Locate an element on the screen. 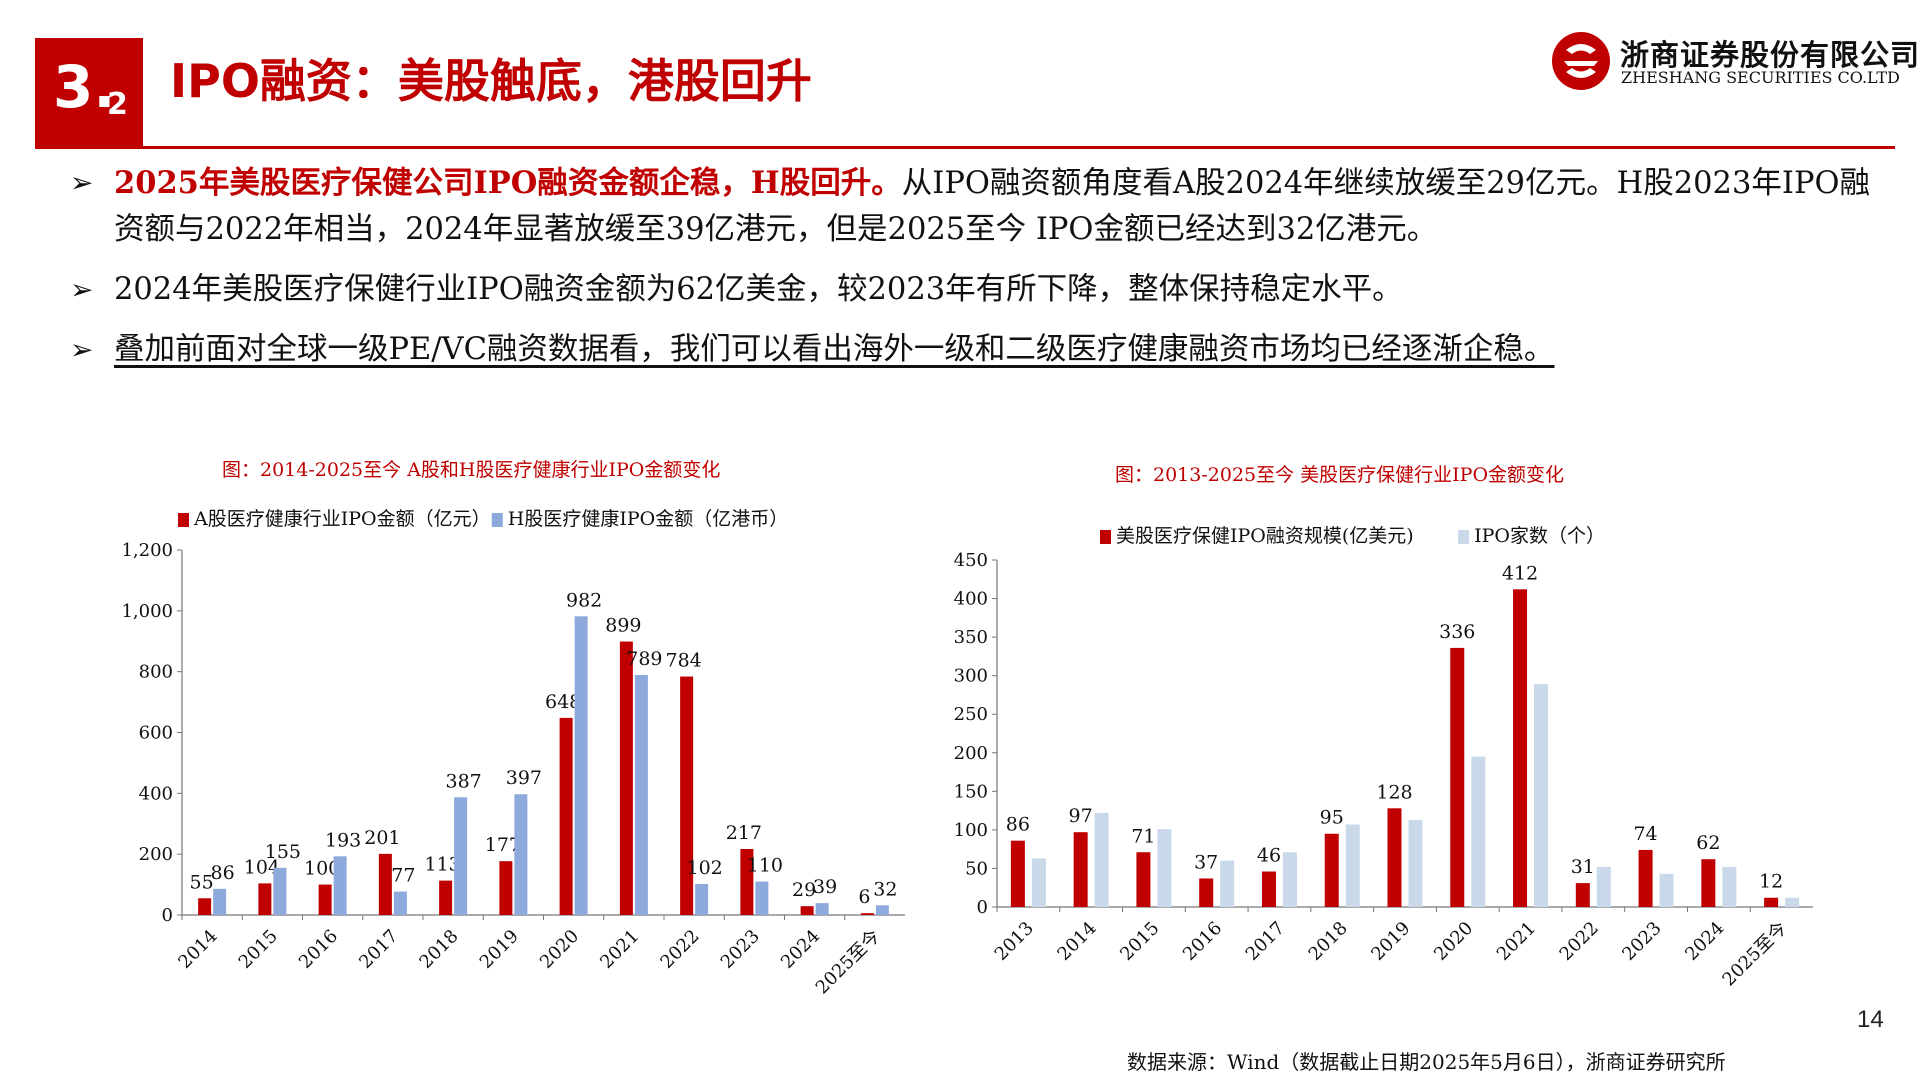  bullet-highlight: 2025年美股医疗保健公司IPO融资金额企稳，H股回升。 is located at coordinates (508, 183).